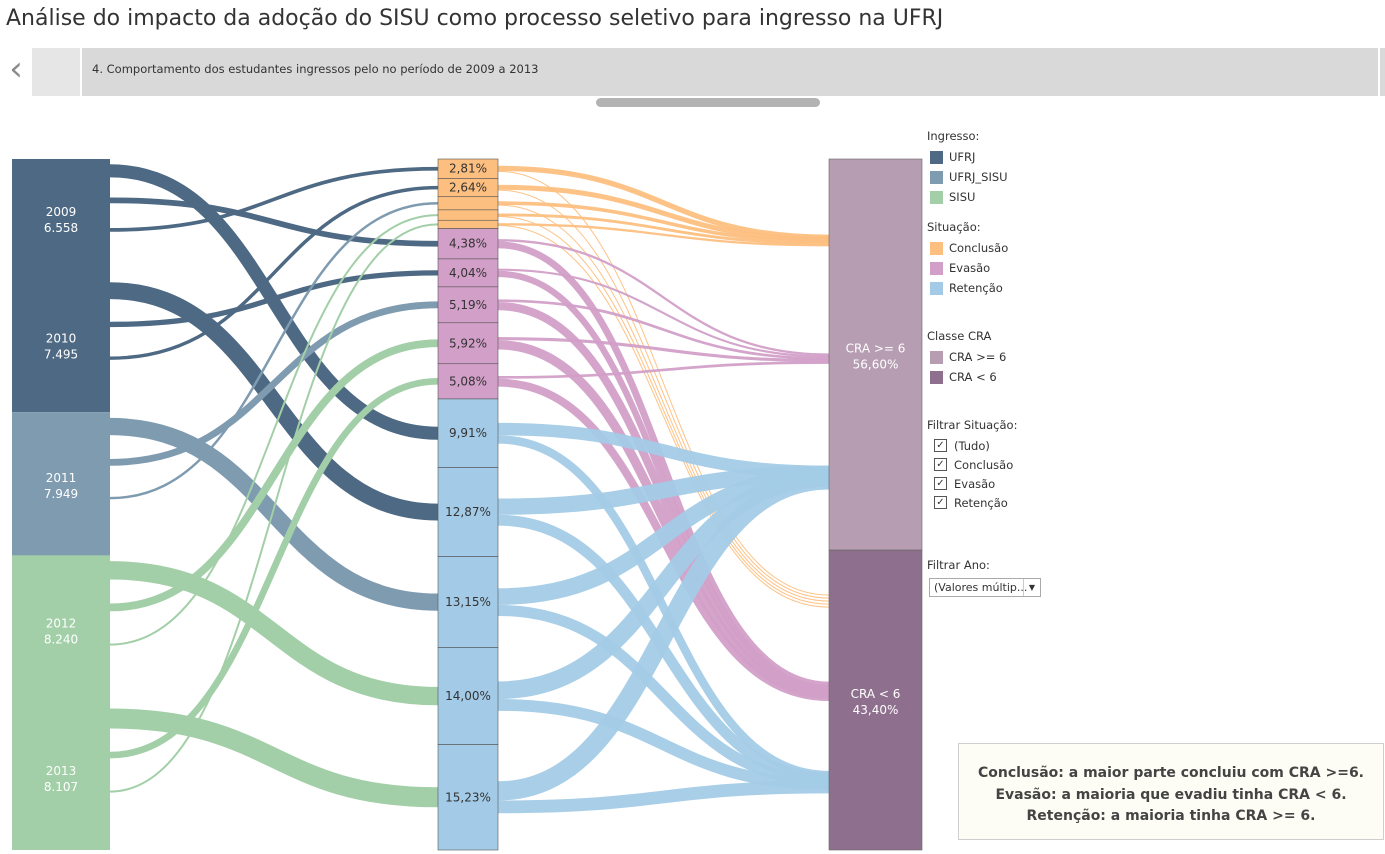  What do you see at coordinates (954, 227) in the screenshot?
I see `legend-situacao-title: Situação:` at bounding box center [954, 227].